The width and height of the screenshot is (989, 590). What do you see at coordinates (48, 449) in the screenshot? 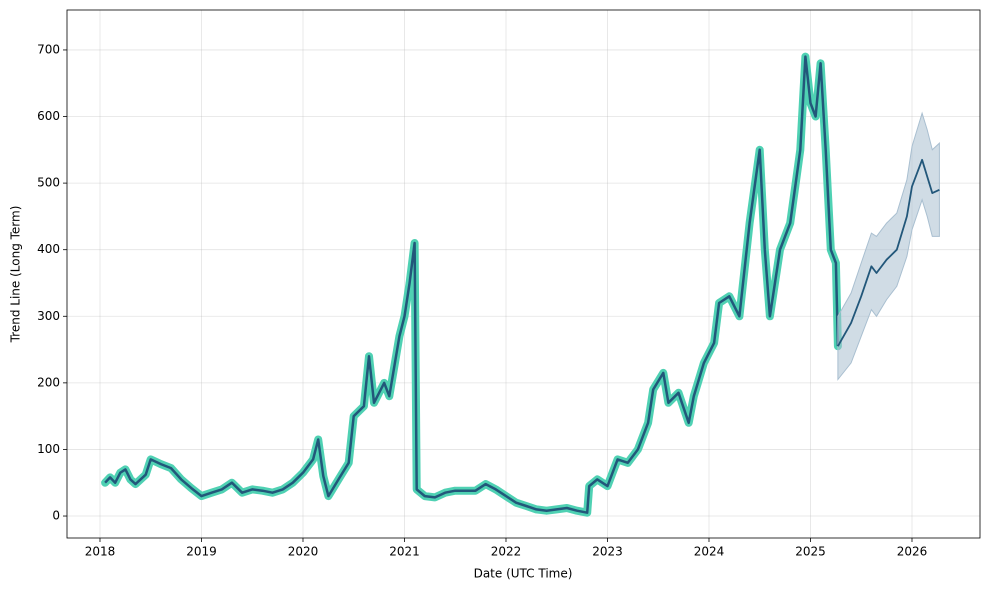
I see `y-tick-label: 100` at bounding box center [48, 449].